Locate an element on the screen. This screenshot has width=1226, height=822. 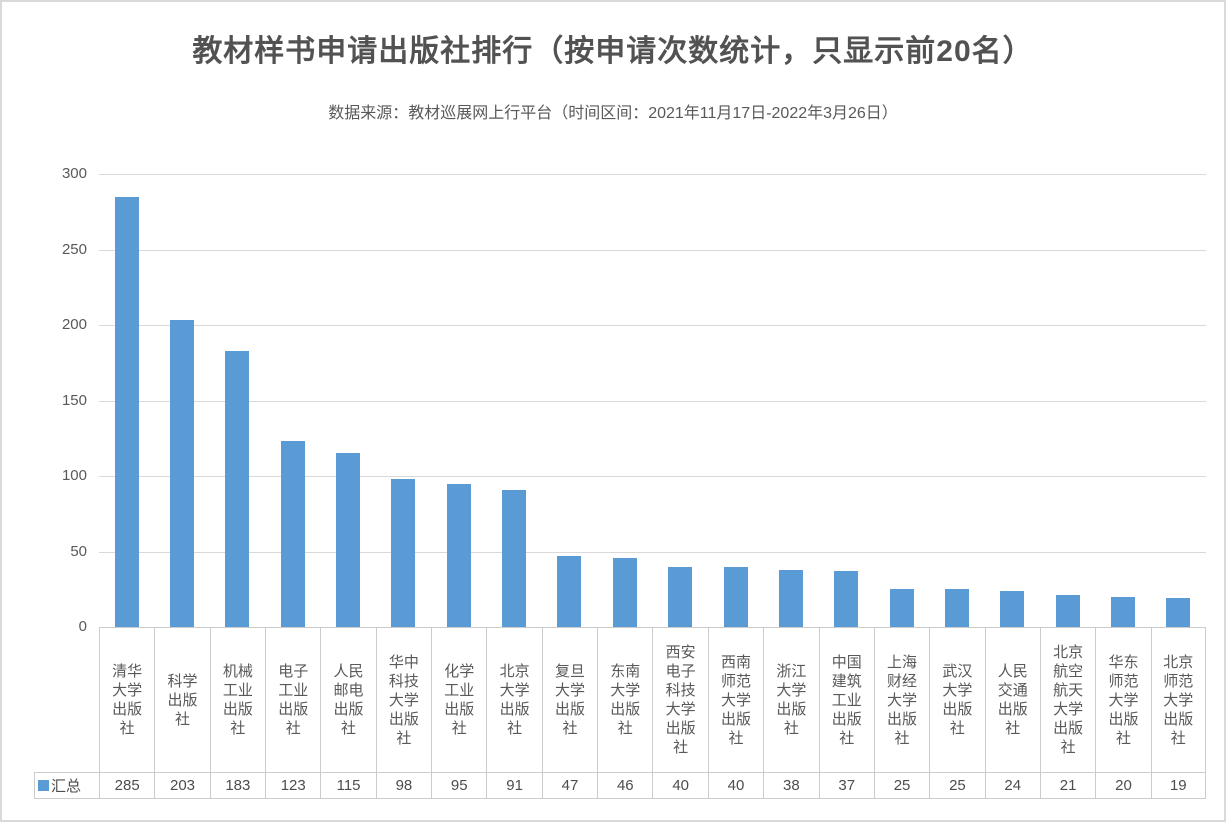
data-table-value-cell: 20 is located at coordinates (1122, 785).